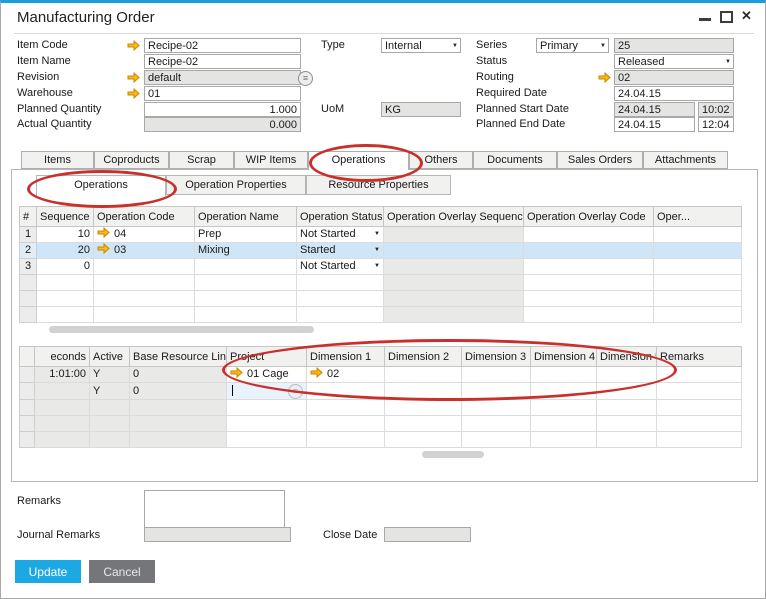  I want to click on operation-code-cell, so click(144, 266).